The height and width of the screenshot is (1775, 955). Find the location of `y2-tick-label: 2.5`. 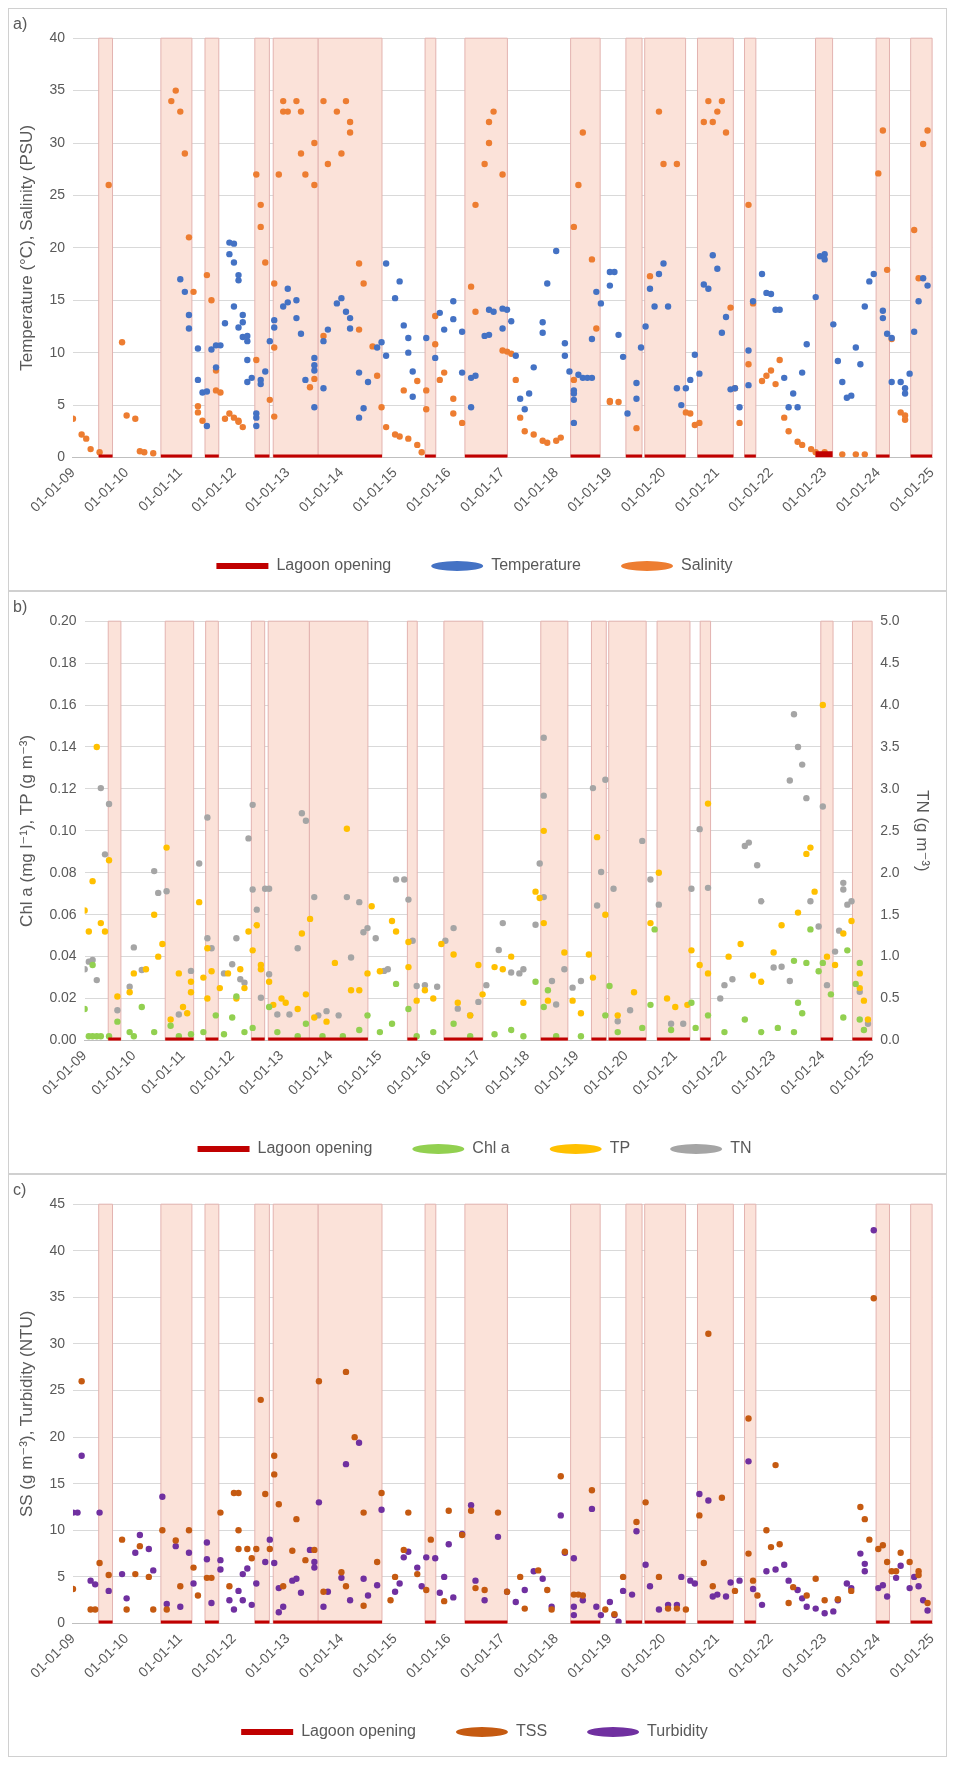

y2-tick-label: 2.5 is located at coordinates (890, 829).